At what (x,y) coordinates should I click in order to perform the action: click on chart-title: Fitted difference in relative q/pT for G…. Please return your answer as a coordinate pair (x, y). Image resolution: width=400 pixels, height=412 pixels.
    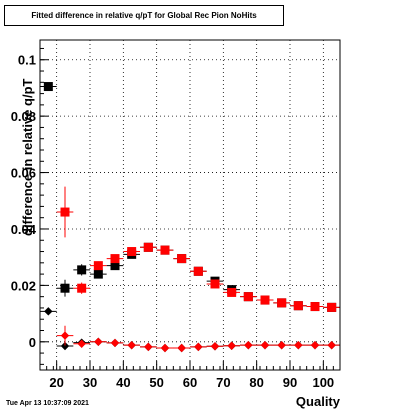
    Looking at the image, I should click on (144, 15).